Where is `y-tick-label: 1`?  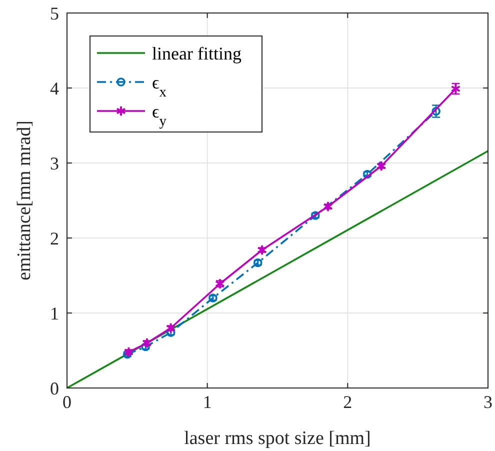 y-tick-label: 1 is located at coordinates (54, 313).